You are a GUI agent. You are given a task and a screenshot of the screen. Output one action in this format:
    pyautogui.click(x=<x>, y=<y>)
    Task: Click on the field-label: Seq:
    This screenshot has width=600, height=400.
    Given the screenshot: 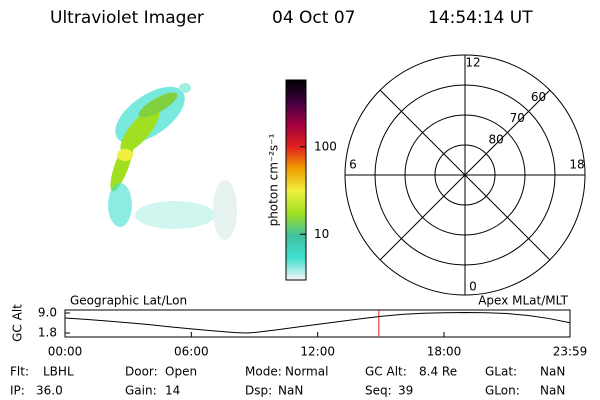 What is the action you would take?
    pyautogui.click(x=378, y=391)
    